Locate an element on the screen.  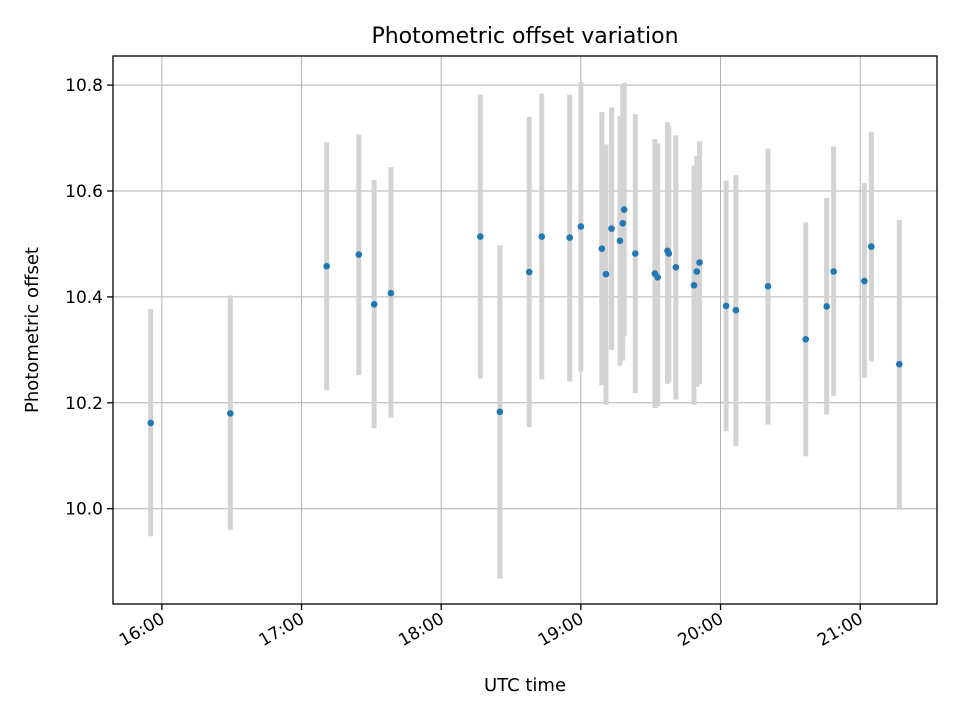
y-tick-label-1: 10.2 is located at coordinates (84, 404).